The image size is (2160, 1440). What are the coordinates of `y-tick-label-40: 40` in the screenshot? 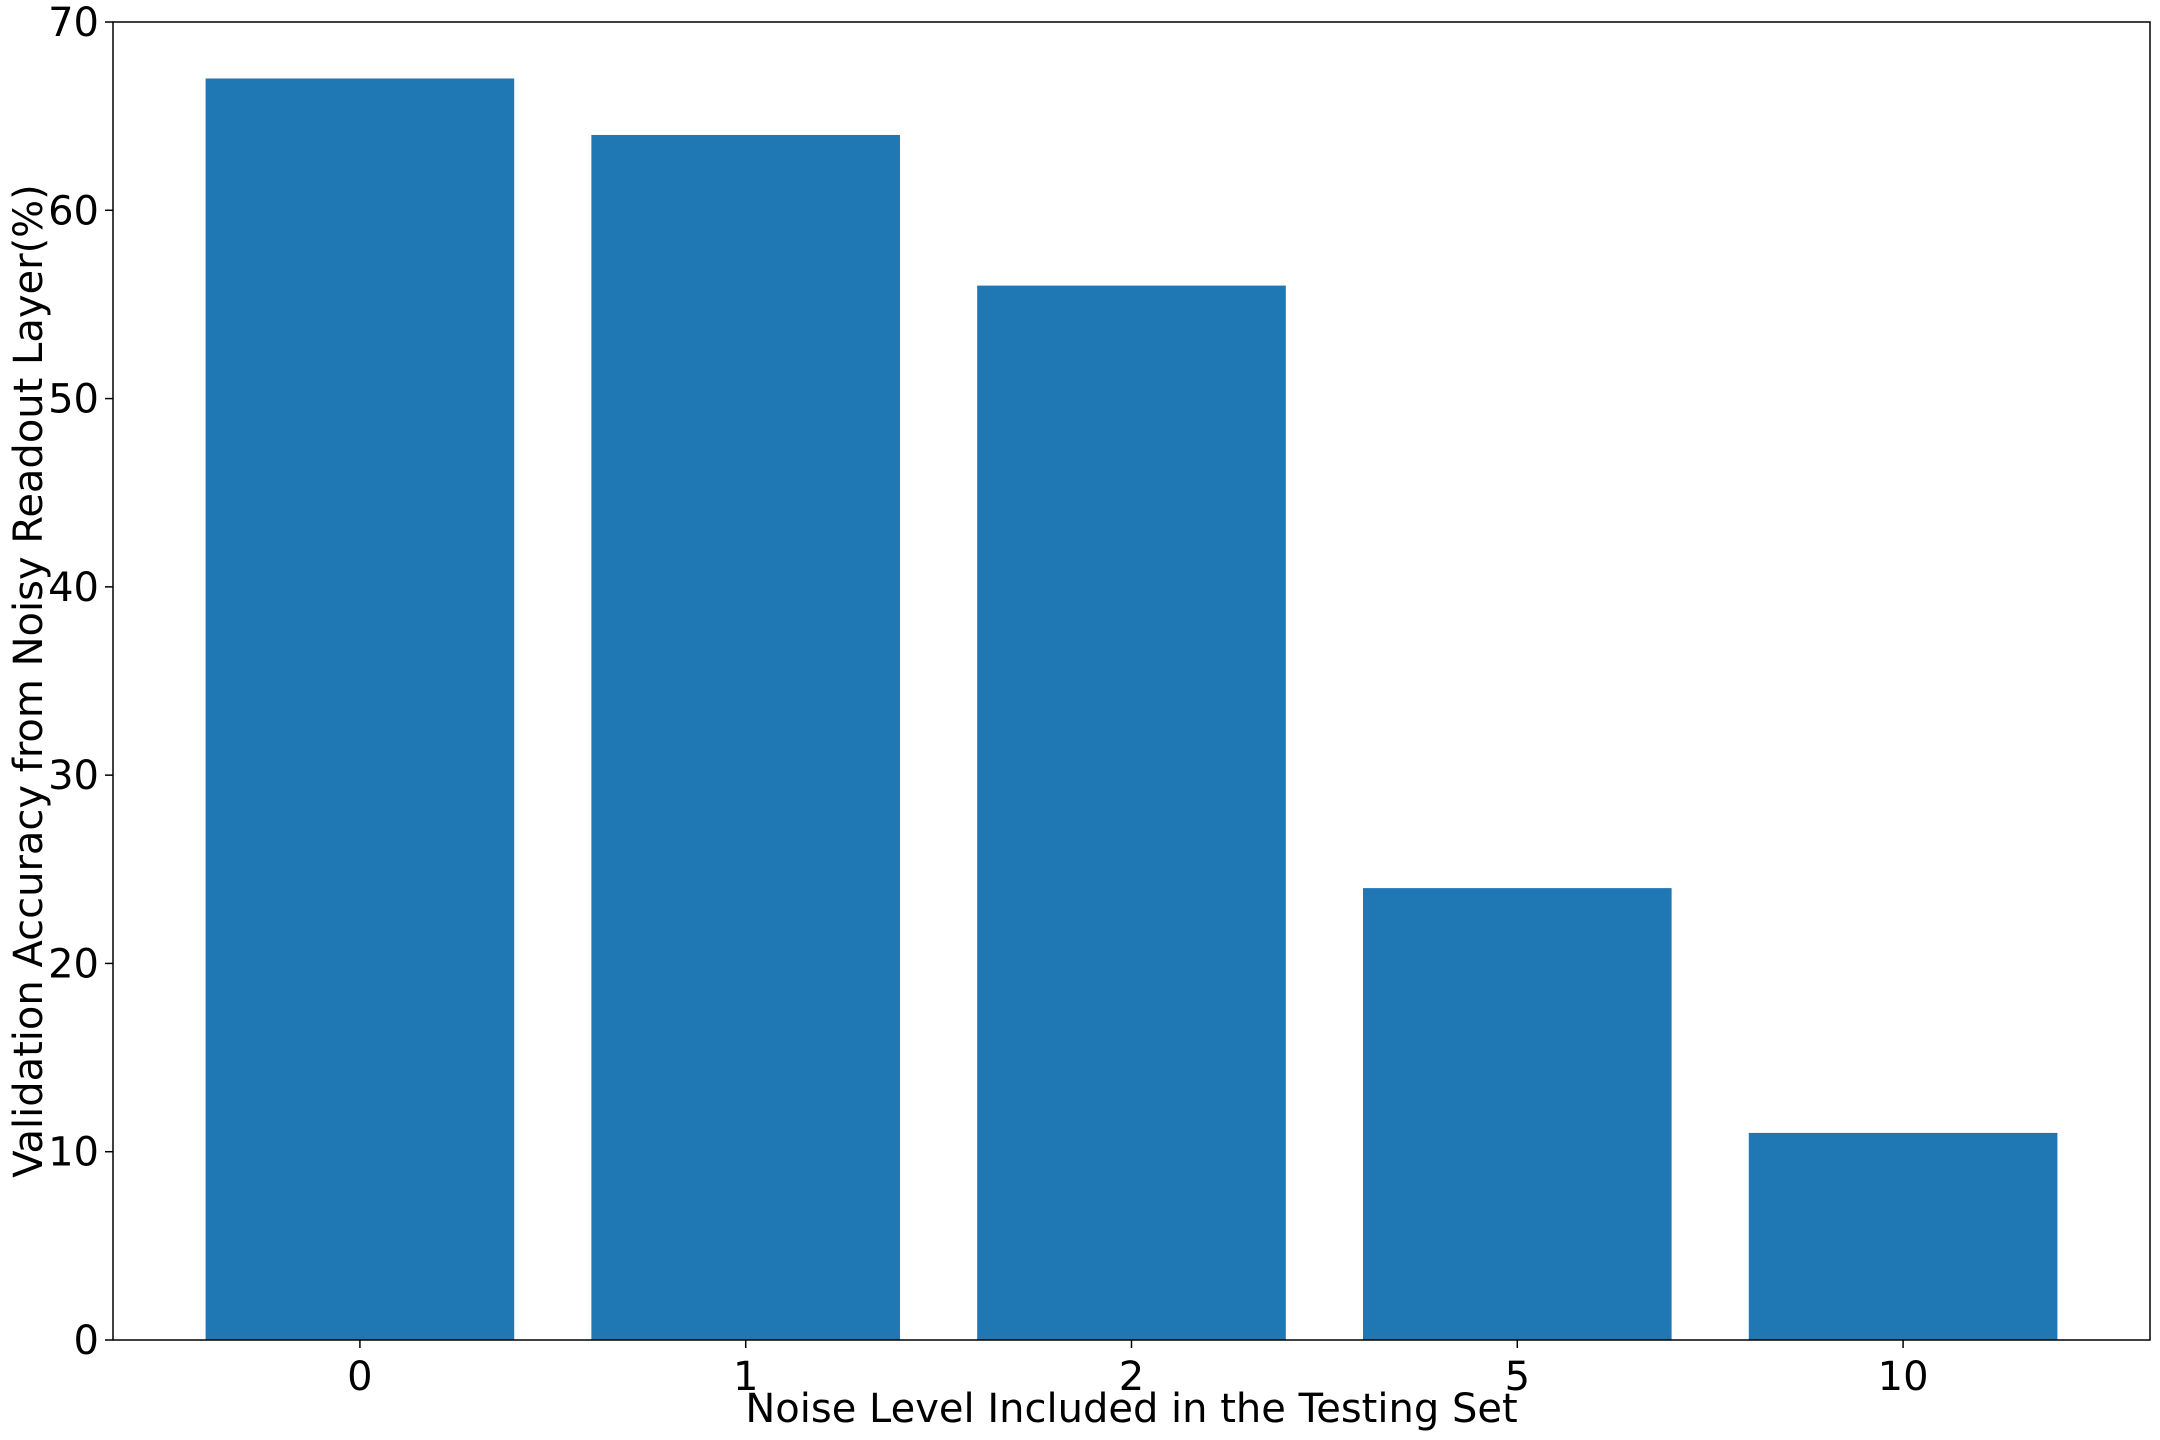 It's located at (73, 588).